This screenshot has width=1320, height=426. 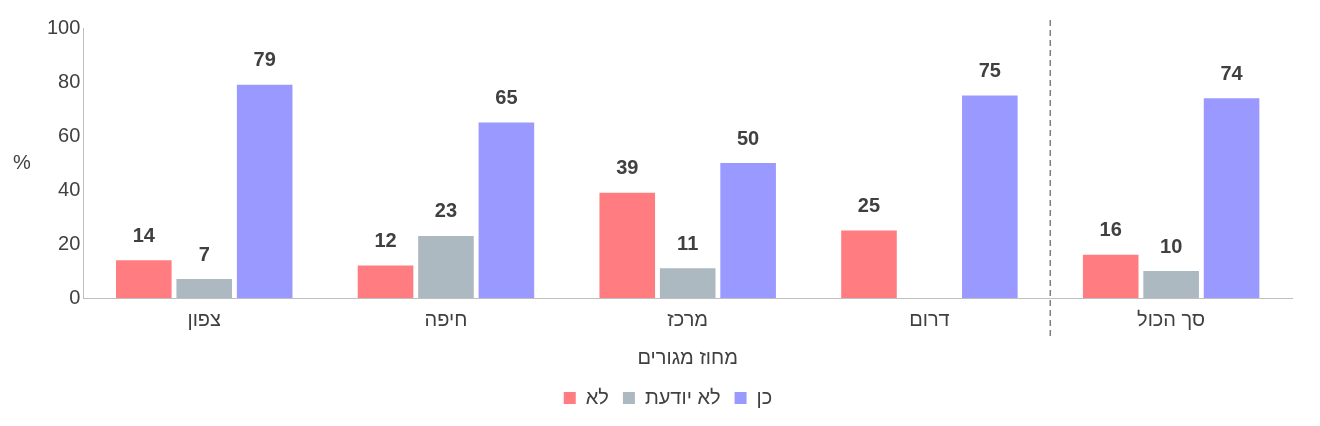 I want to click on data-label: 74, so click(x=1232, y=72).